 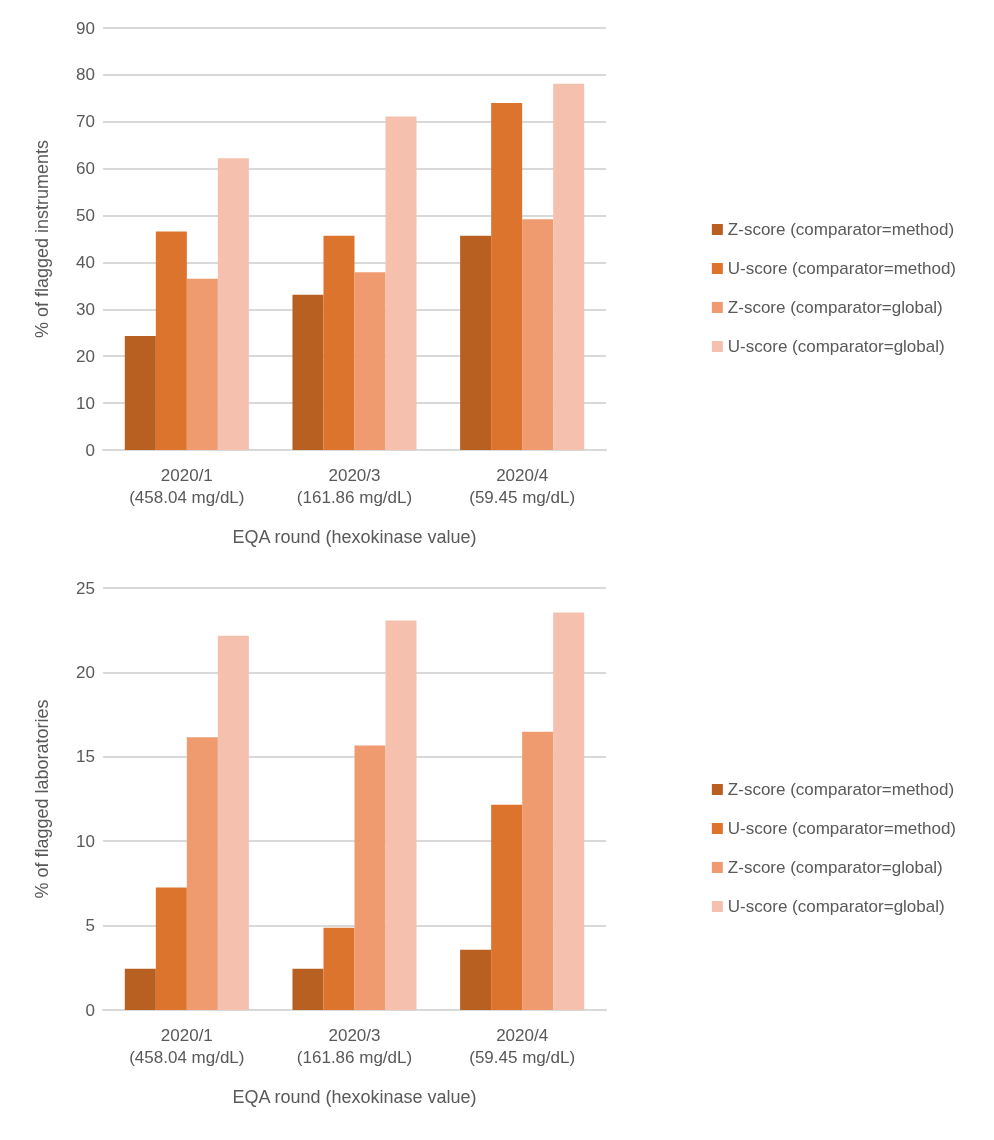 What do you see at coordinates (85, 262) in the screenshot?
I see `y-tick-label: 40` at bounding box center [85, 262].